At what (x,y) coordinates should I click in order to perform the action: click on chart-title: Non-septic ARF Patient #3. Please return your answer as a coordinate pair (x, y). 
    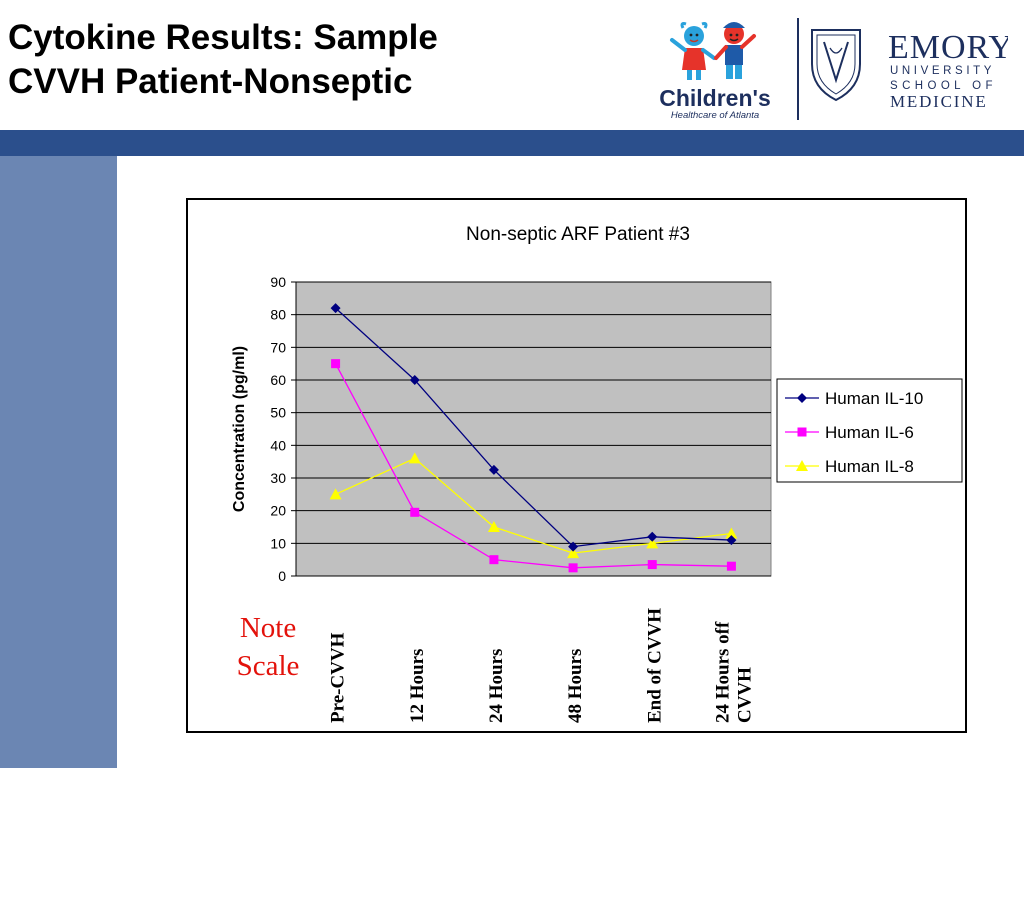
    Looking at the image, I should click on (578, 234).